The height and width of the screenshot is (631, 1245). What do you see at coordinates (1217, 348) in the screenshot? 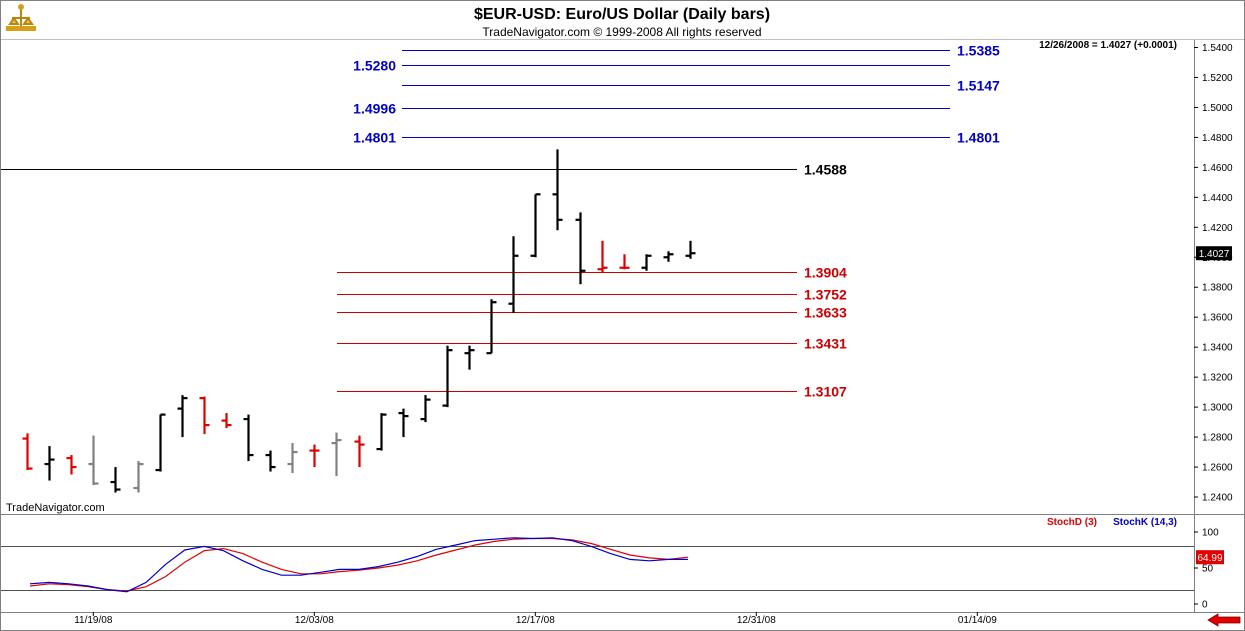
I see `price-tick-label: 1.3400` at bounding box center [1217, 348].